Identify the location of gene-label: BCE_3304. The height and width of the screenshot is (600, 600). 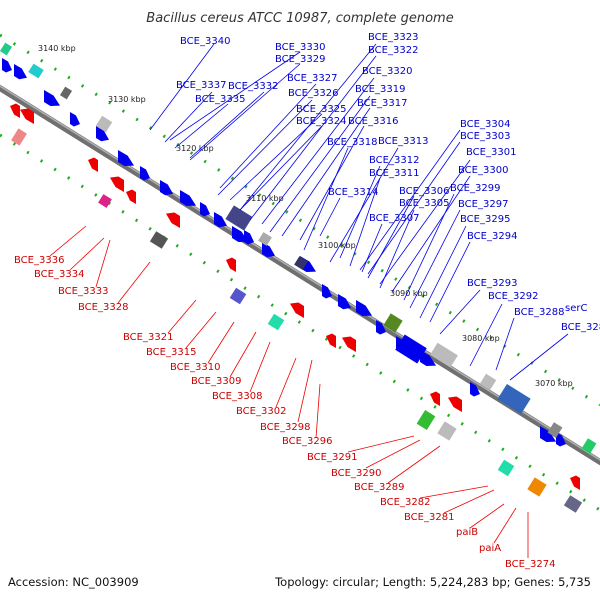
(485, 124).